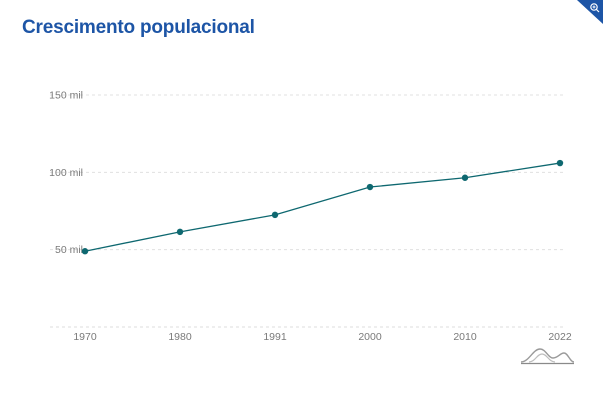  What do you see at coordinates (322, 337) in the screenshot?
I see `x-axis-ticks: 1970 1980 1991 2000 2010 2022` at bounding box center [322, 337].